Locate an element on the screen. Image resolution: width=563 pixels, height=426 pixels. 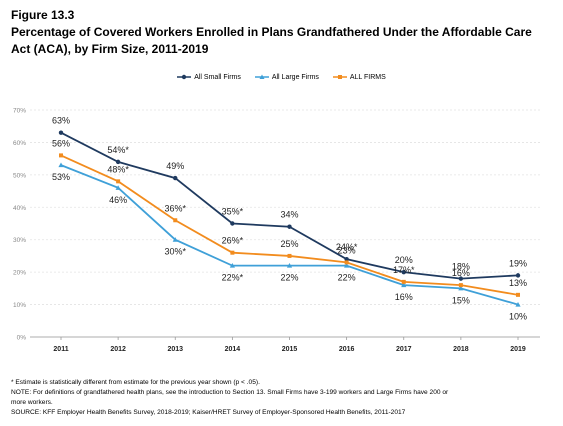
x-tick-label: 2012 is located at coordinates (118, 349).